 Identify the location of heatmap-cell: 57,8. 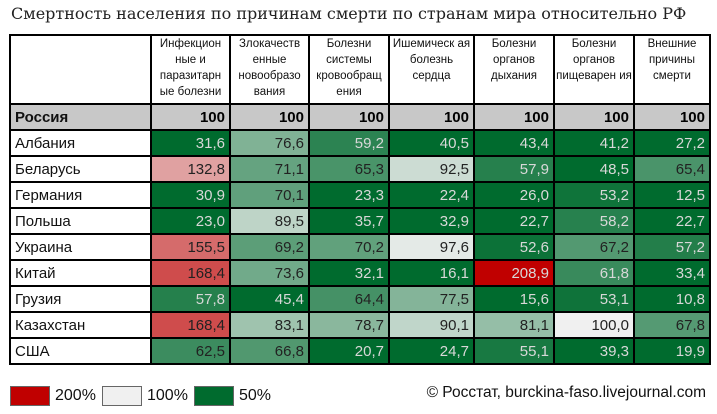
(190, 299).